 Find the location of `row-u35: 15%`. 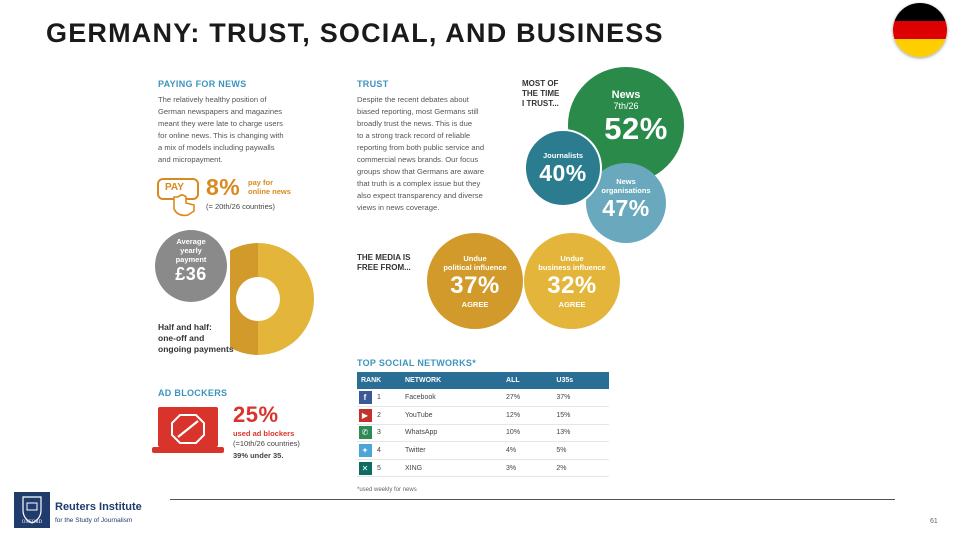

row-u35: 15% is located at coordinates (580, 415).